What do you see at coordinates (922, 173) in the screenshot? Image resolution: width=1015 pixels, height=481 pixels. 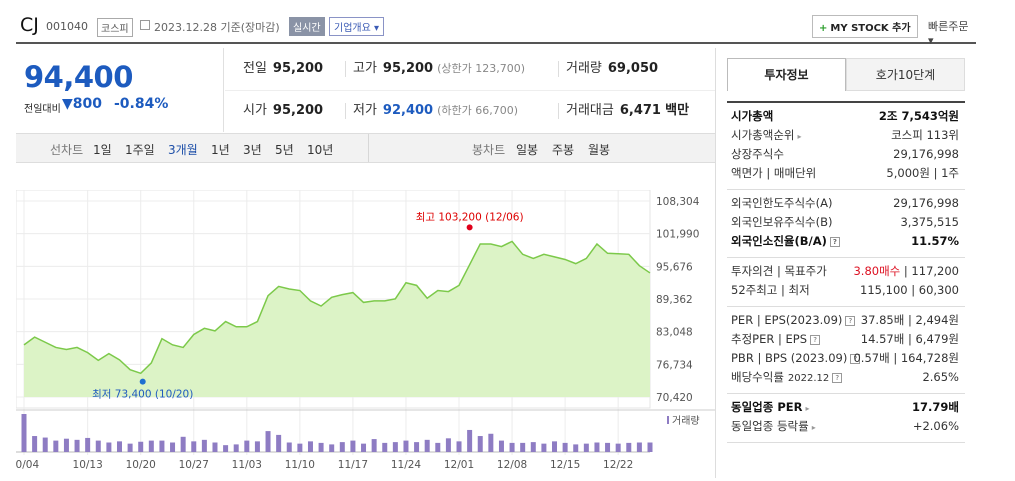 I see `info-value: 5,000원 | 1주` at bounding box center [922, 173].